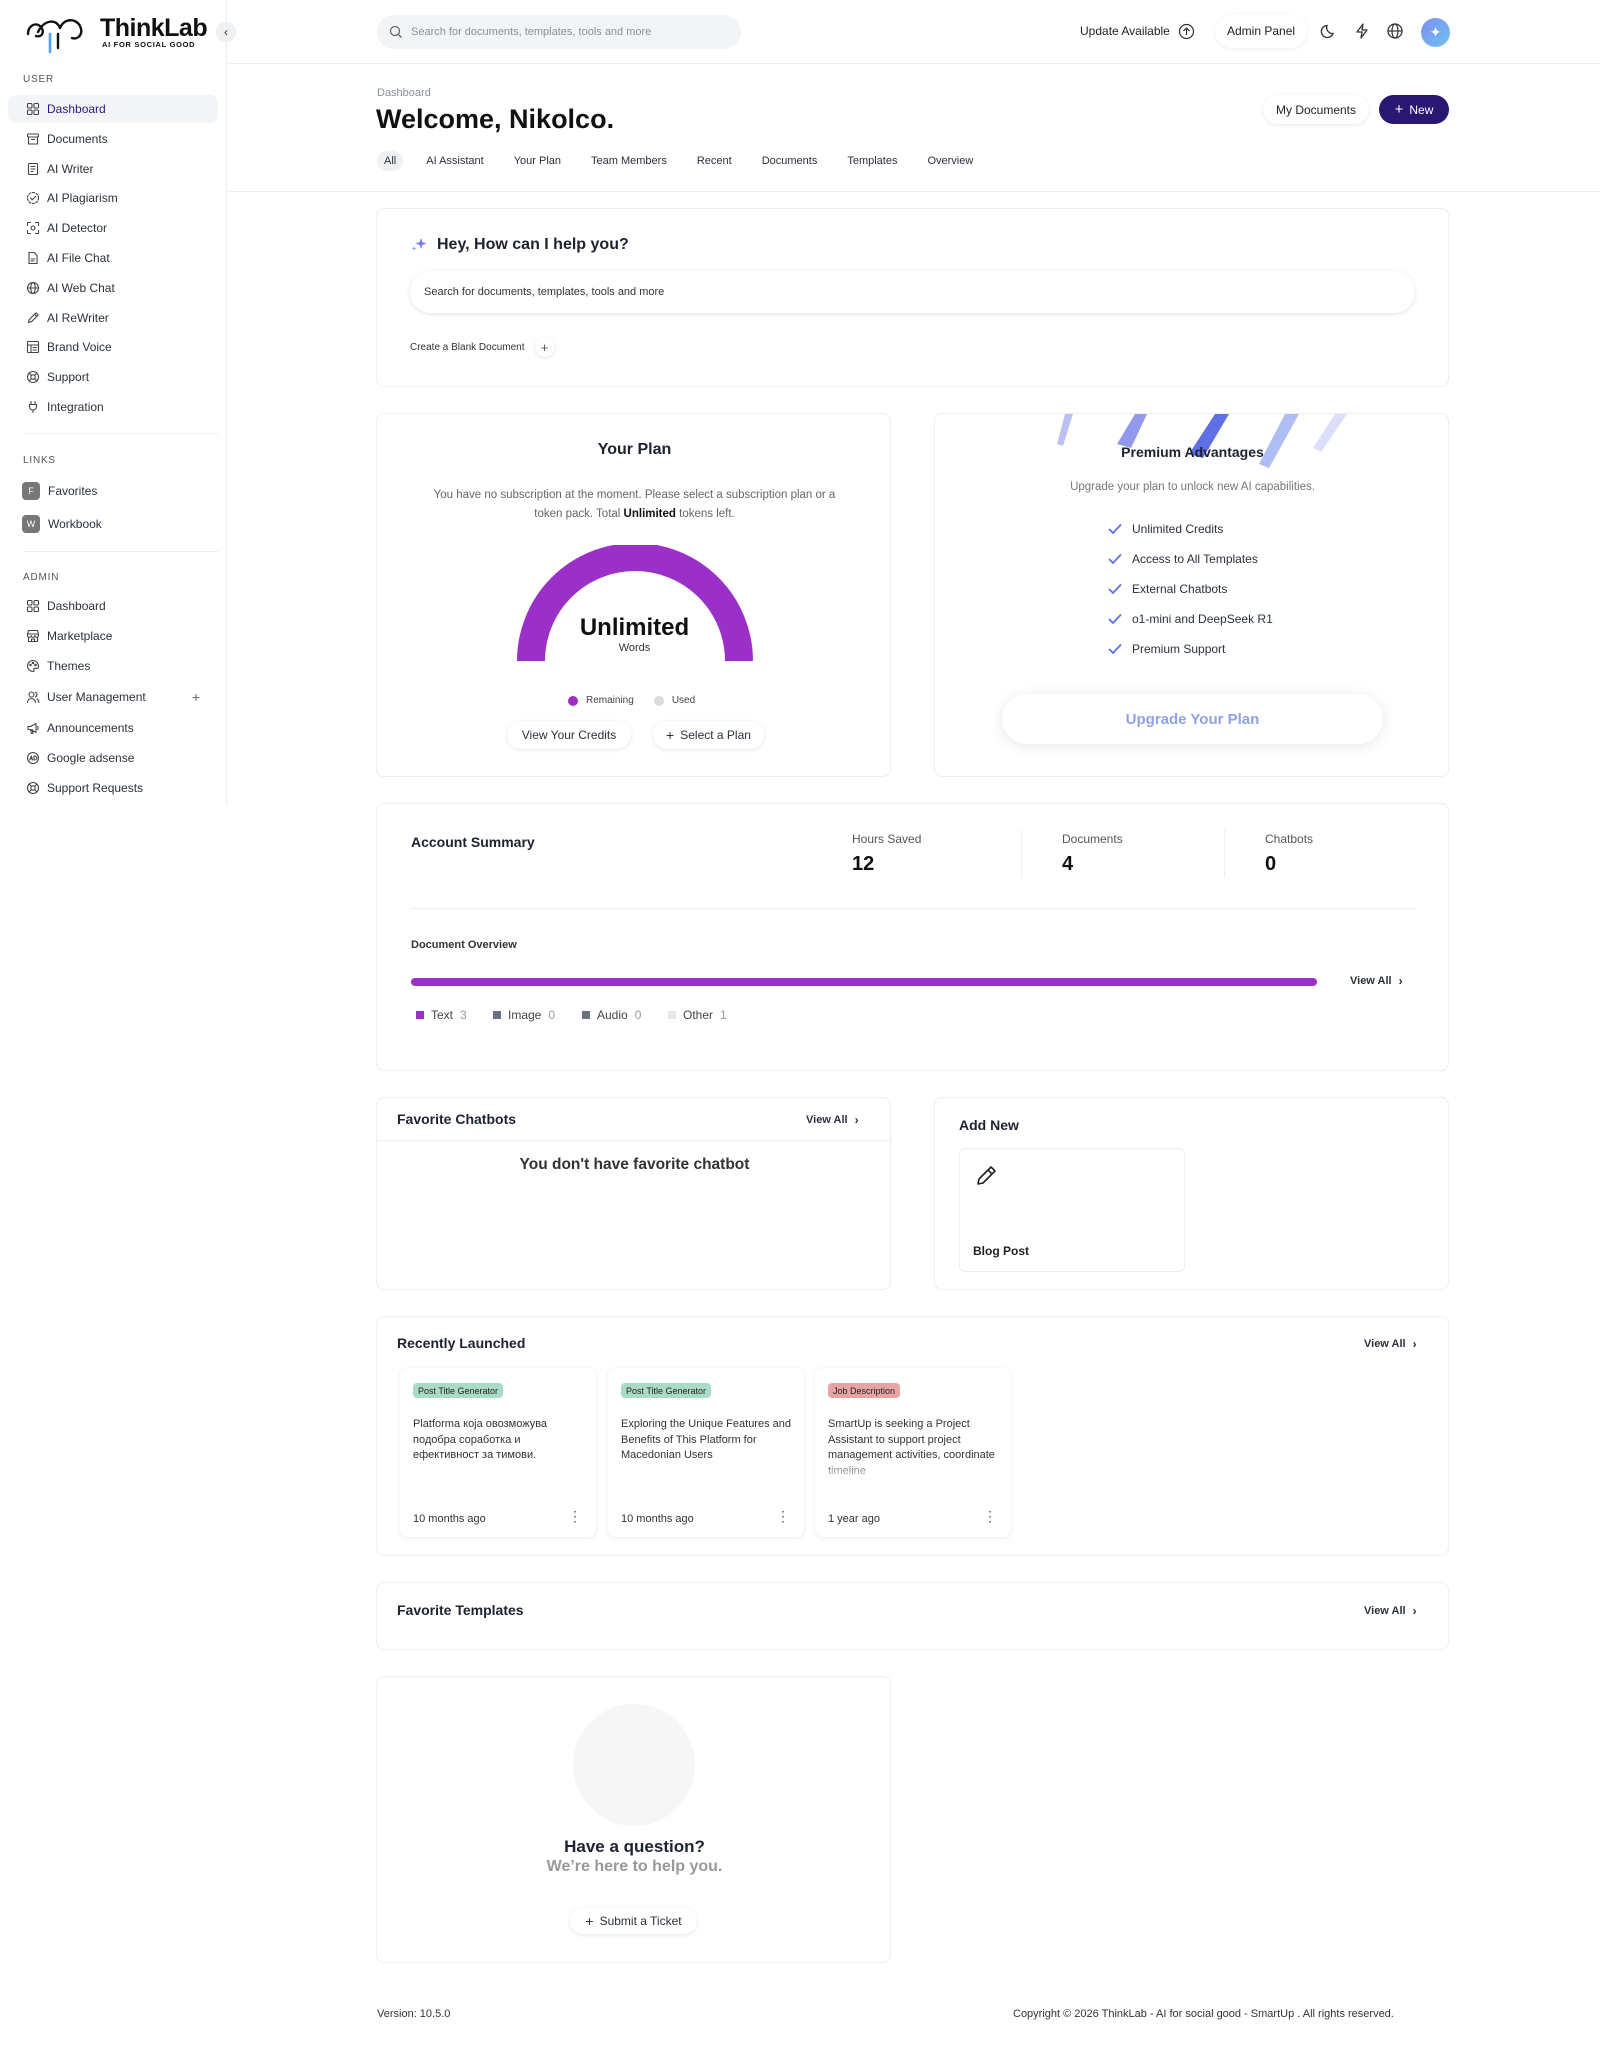 This screenshot has height=2058, width=1600. Describe the element at coordinates (1192, 719) in the screenshot. I see `upgrade-plan-button: Upgrade Your Plan` at that location.